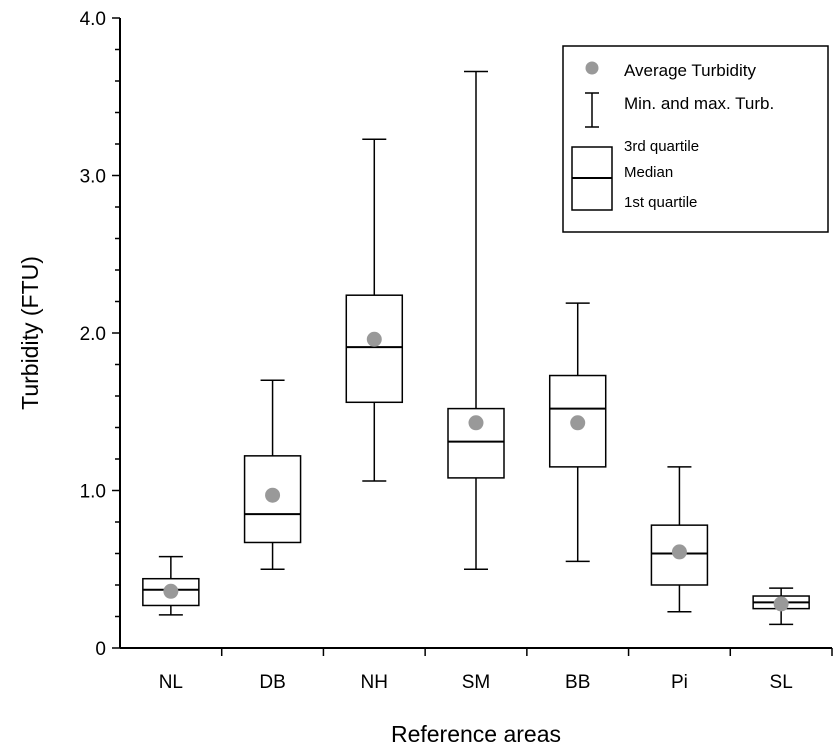 The width and height of the screenshot is (836, 753). I want to click on x-tick-label: DB, so click(272, 682).